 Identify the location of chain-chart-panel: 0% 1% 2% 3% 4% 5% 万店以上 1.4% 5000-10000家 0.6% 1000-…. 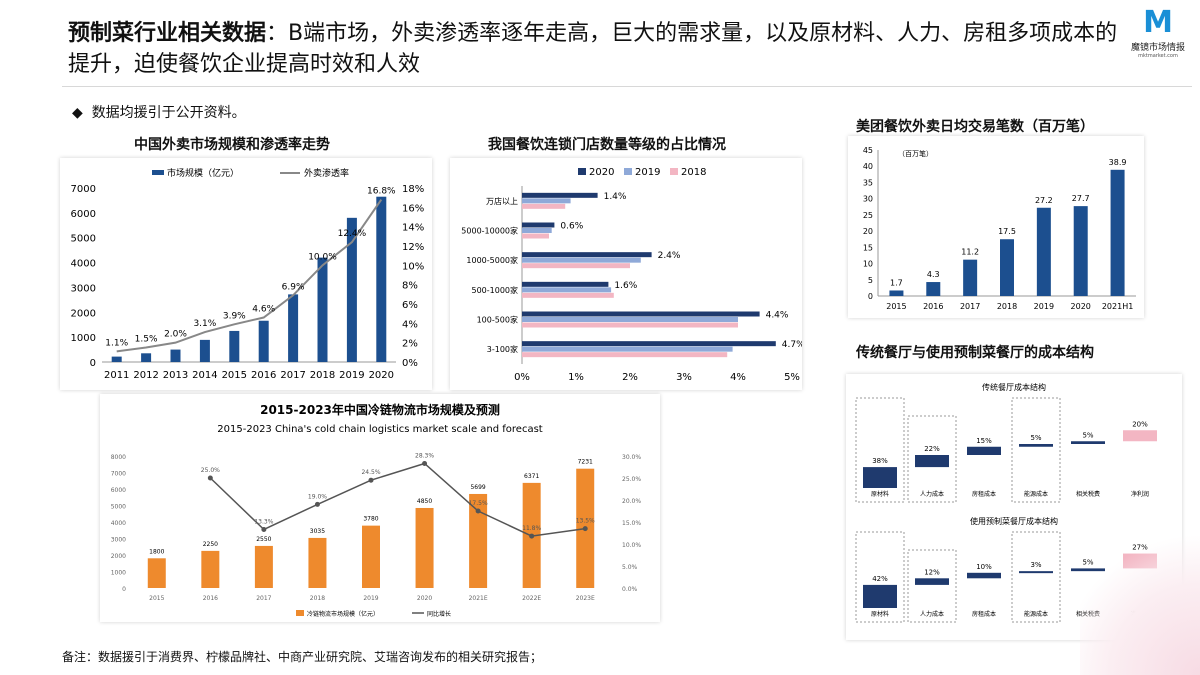
(627, 274).